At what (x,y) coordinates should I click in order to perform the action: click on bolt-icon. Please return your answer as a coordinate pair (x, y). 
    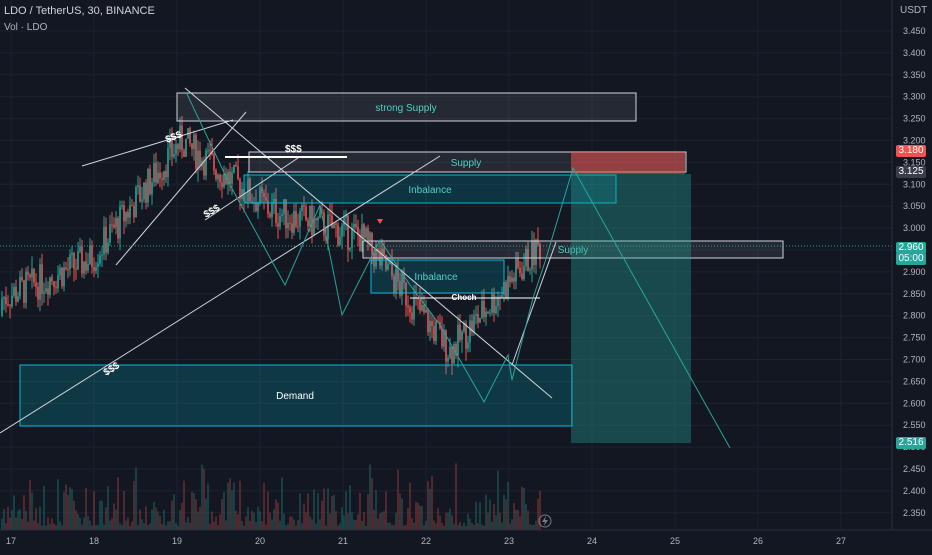
    Looking at the image, I should click on (545, 521).